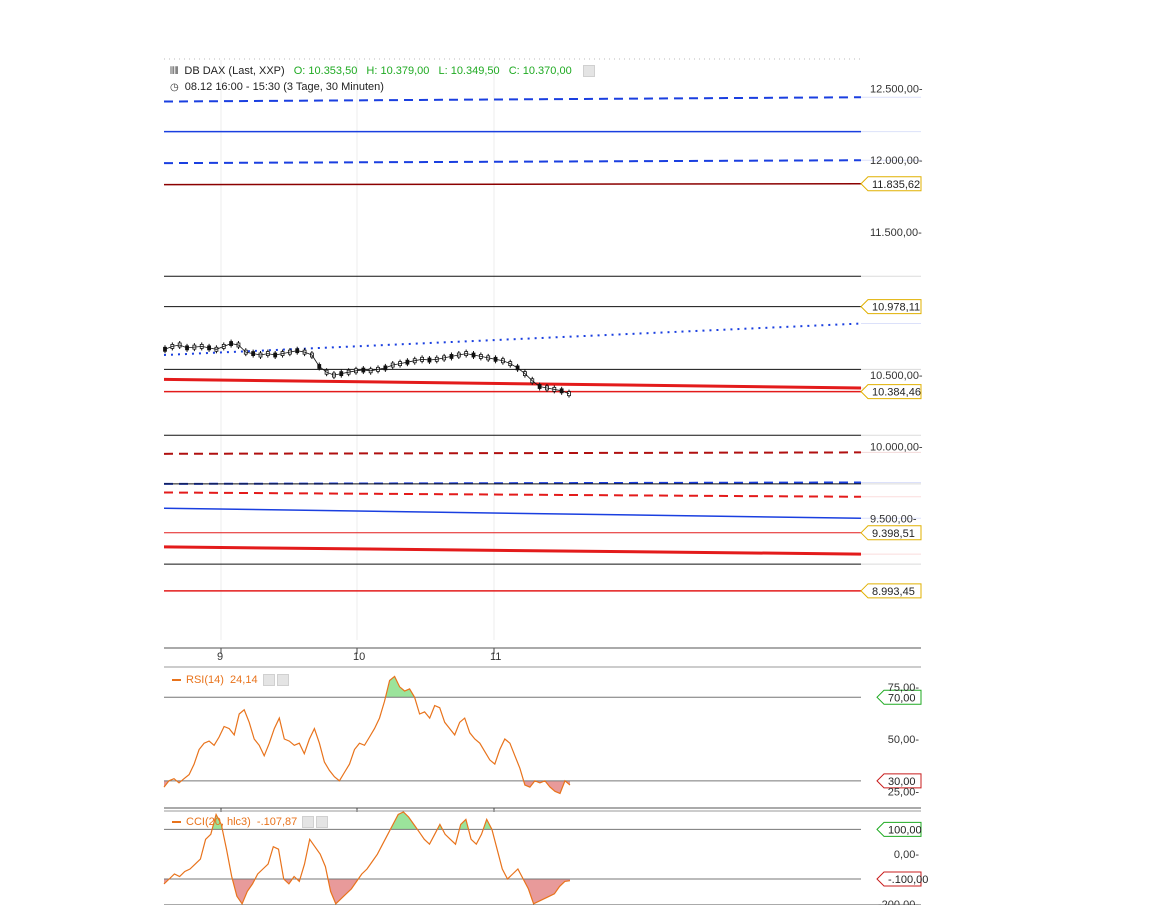 The image size is (1152, 905). What do you see at coordinates (174, 71) in the screenshot?
I see `candlestick-icon: ⫴⫴` at bounding box center [174, 71].